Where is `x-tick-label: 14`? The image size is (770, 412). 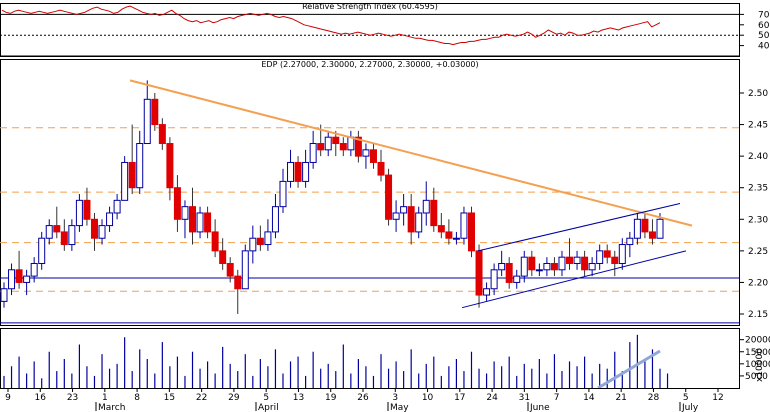
x-tick-label: 14 is located at coordinates (589, 398).